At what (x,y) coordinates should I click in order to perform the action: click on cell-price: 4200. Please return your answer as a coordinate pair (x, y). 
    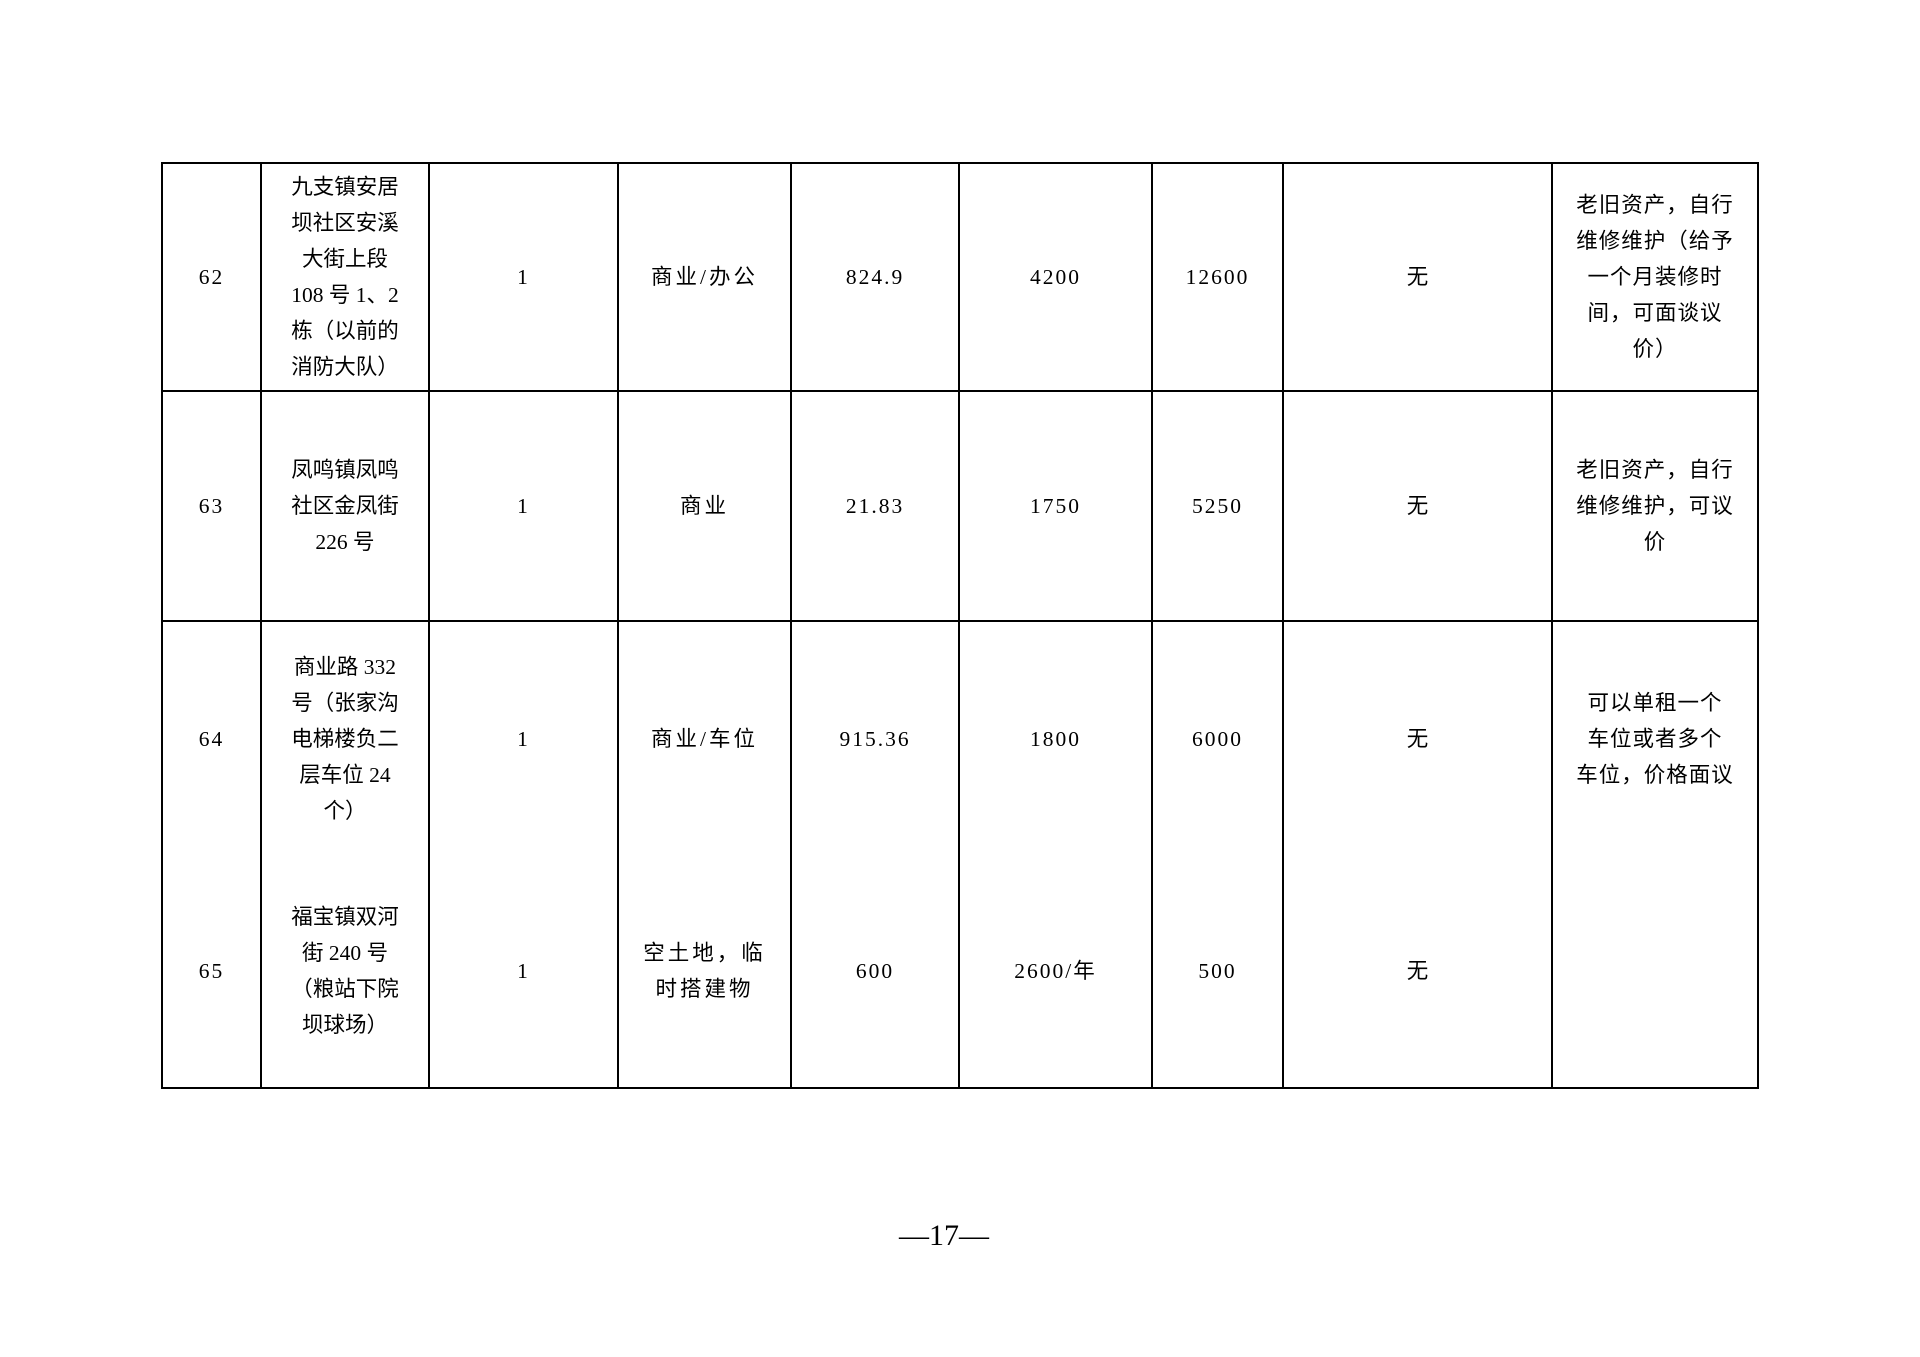
    Looking at the image, I should click on (1055, 277).